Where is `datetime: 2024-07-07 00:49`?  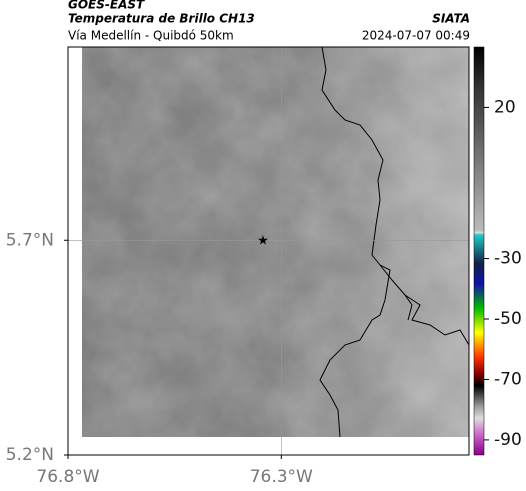 datetime: 2024-07-07 00:49 is located at coordinates (416, 36).